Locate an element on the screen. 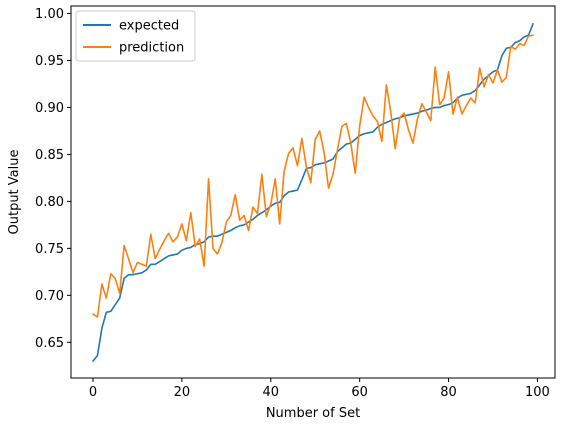  y-tick-label: 1.00 is located at coordinates (49, 14).